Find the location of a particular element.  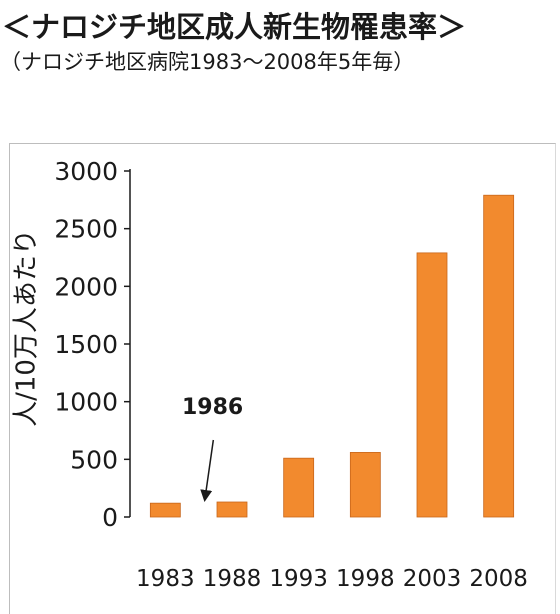

x-tick-label: 1988 is located at coordinates (232, 579).